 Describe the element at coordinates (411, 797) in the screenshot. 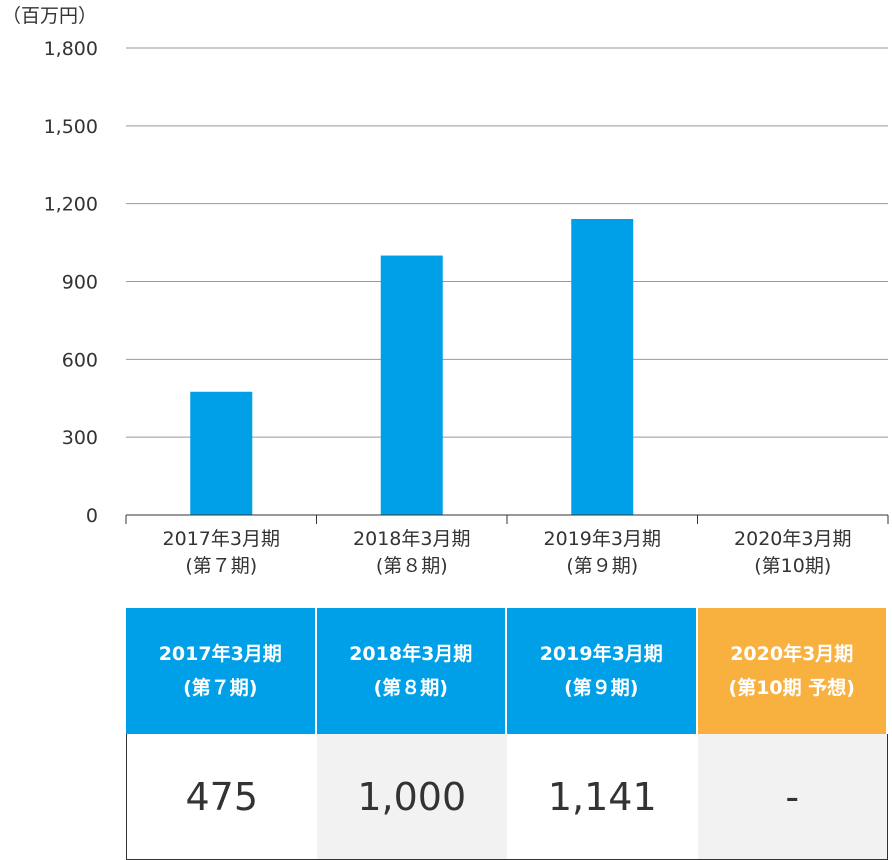

I see `table-value-cell: 1,000` at that location.